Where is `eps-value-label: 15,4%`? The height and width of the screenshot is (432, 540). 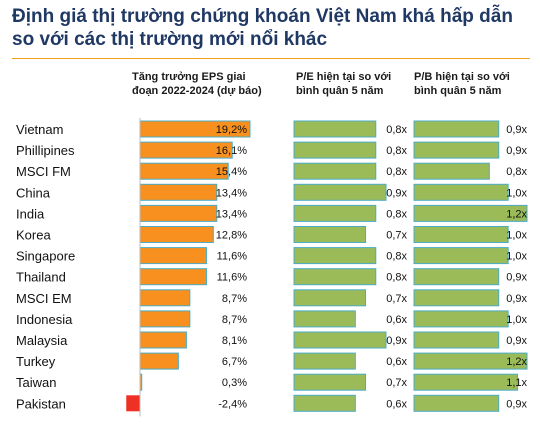 eps-value-label: 15,4% is located at coordinates (231, 172).